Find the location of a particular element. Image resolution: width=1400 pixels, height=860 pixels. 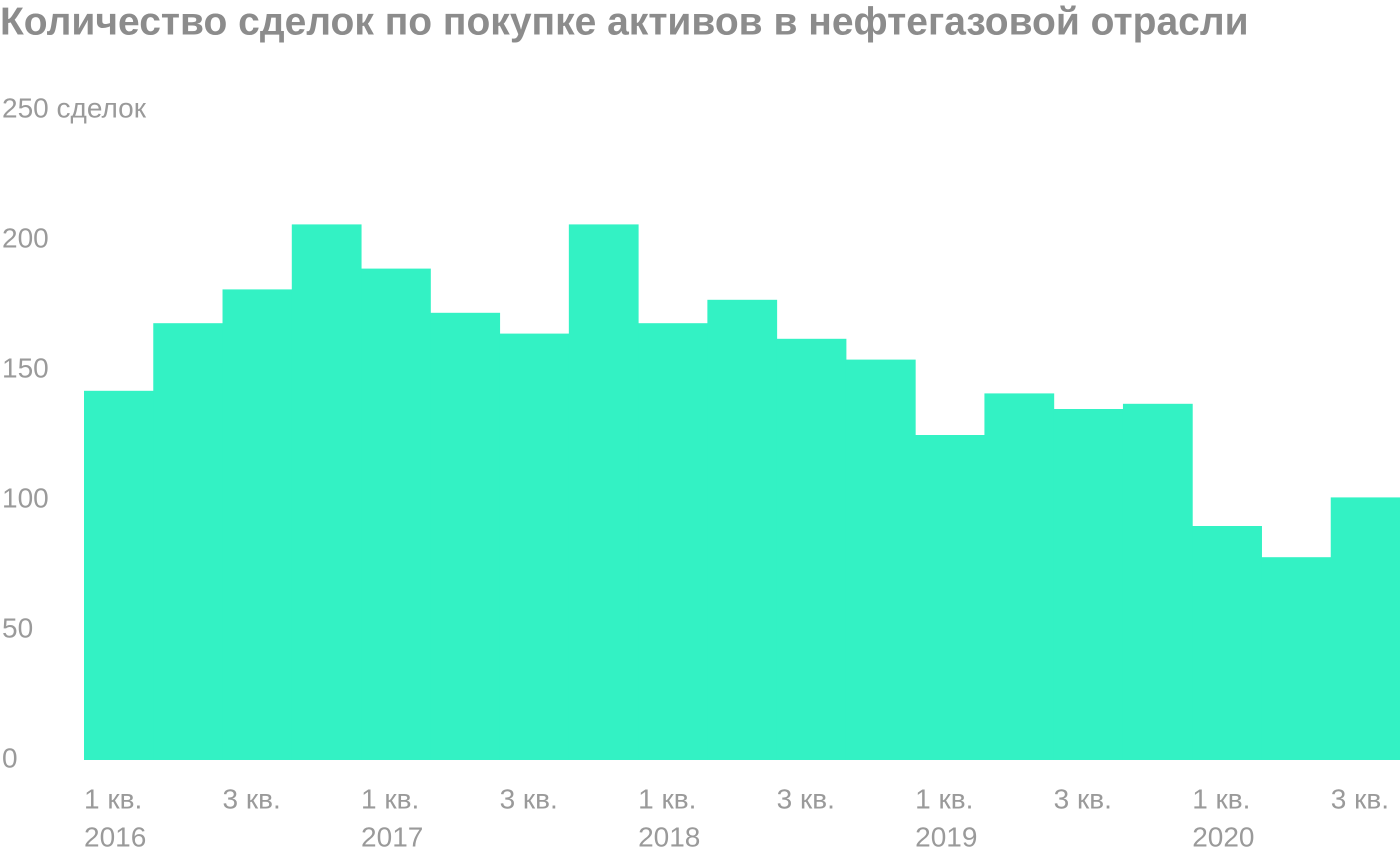

y-tick-label: 150 is located at coordinates (25, 367).